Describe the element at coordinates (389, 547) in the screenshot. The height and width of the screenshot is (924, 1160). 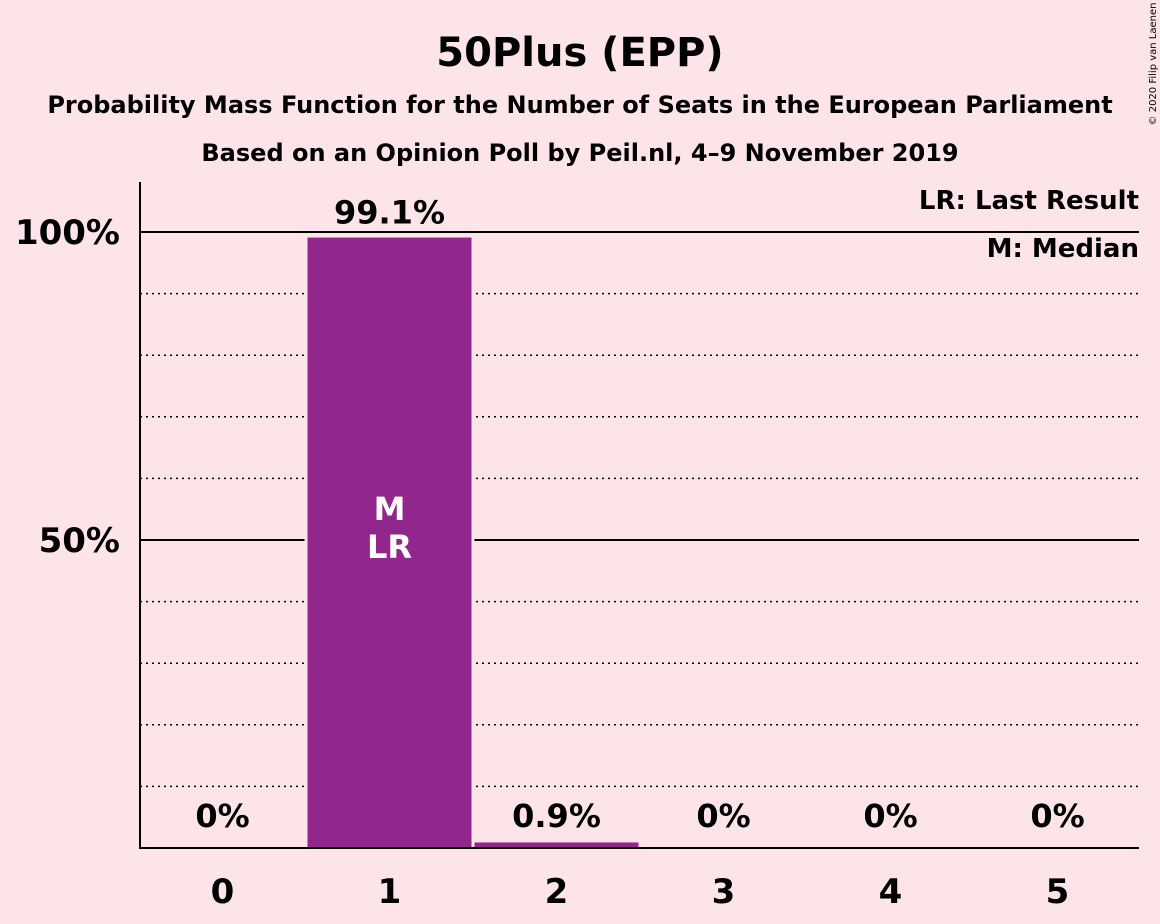
I see `last-result-marker: LR` at that location.